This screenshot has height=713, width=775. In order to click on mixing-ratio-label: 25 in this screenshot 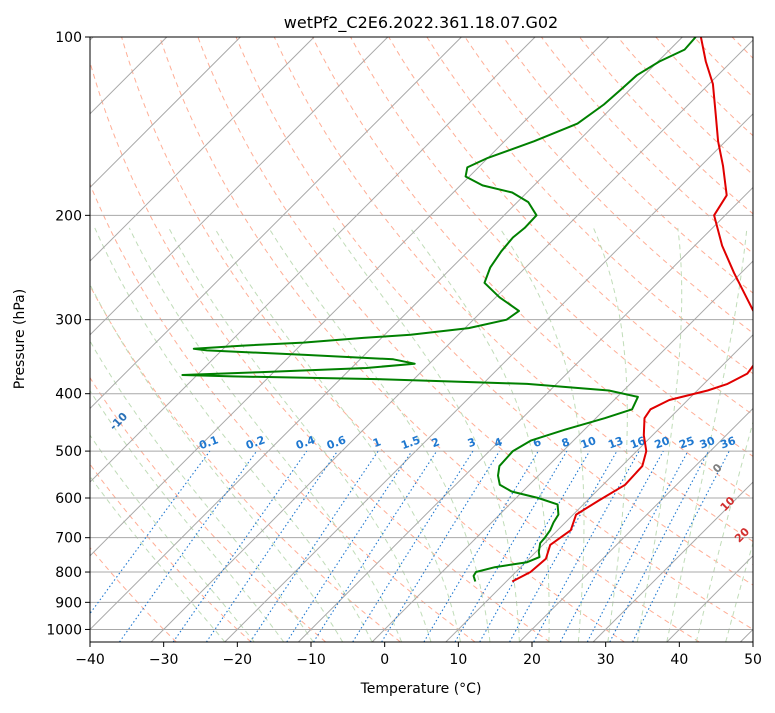, I will do `click(686, 442)`.